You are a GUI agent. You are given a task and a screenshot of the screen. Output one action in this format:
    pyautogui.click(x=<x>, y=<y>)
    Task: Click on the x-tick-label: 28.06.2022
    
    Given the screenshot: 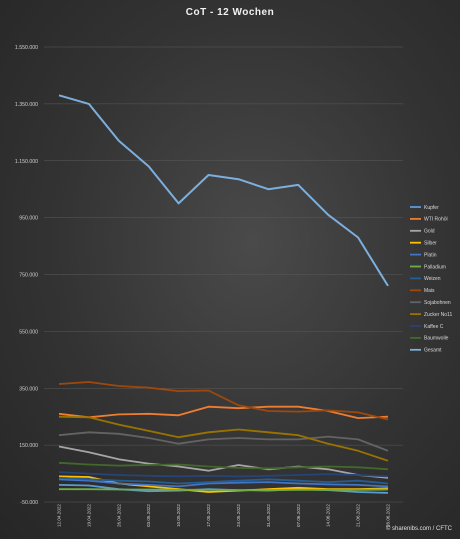 What is the action you would take?
    pyautogui.click(x=388, y=515)
    